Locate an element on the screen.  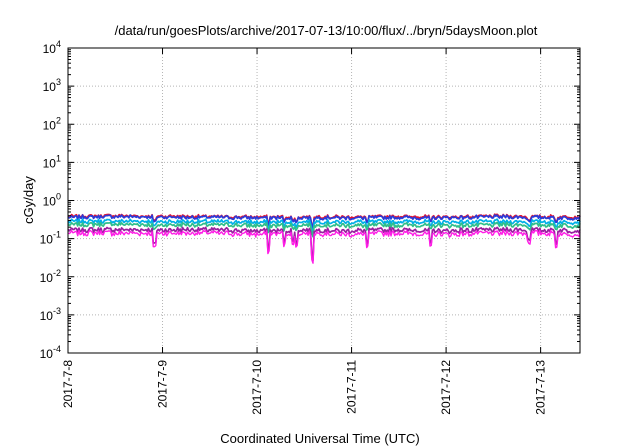
y-tick-label: 10⁰ is located at coordinates (52, 200).